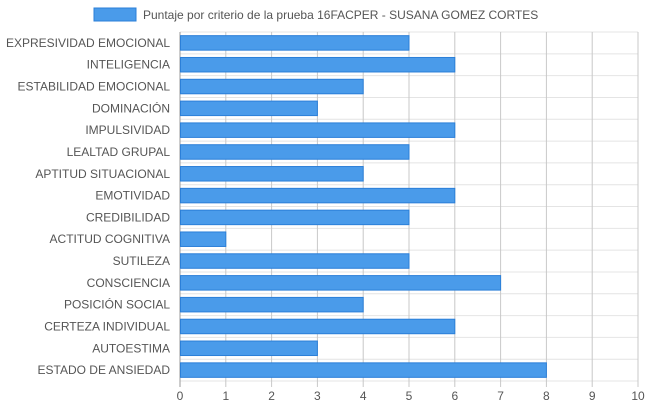 This screenshot has height=410, width=648. What do you see at coordinates (119, 152) in the screenshot?
I see `category-label: LEALTAD GRUPAL` at bounding box center [119, 152].